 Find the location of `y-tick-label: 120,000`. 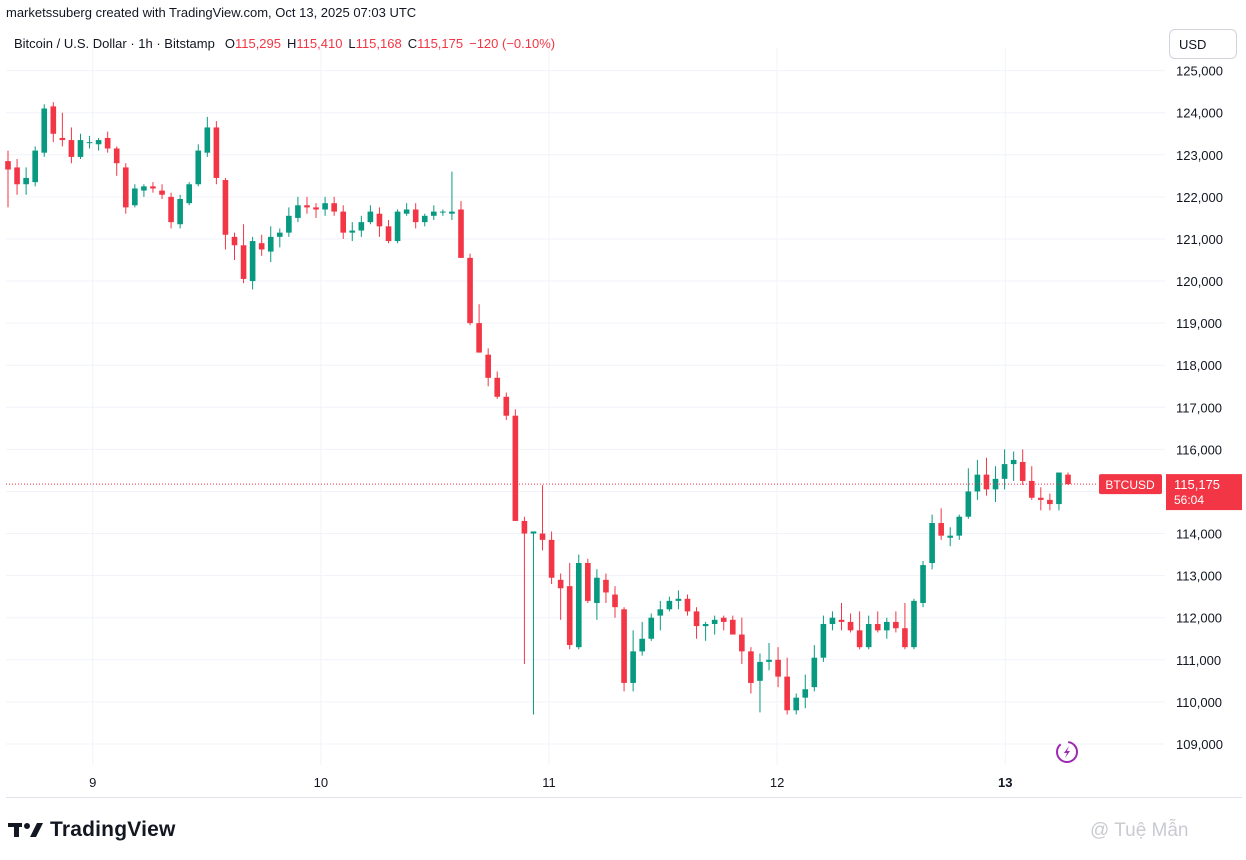

y-tick-label: 120,000 is located at coordinates (1199, 281).